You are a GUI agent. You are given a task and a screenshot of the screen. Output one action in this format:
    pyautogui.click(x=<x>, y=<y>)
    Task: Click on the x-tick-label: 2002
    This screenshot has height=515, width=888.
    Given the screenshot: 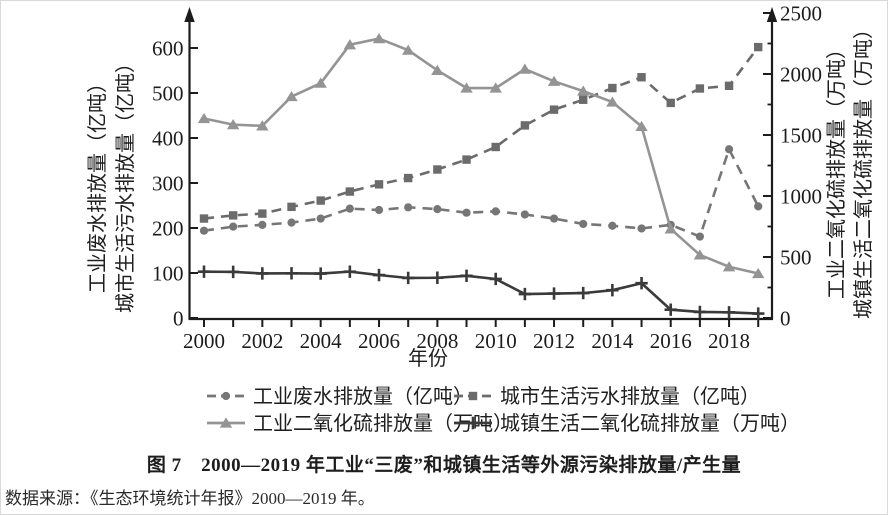 What is the action you would take?
    pyautogui.click(x=262, y=341)
    